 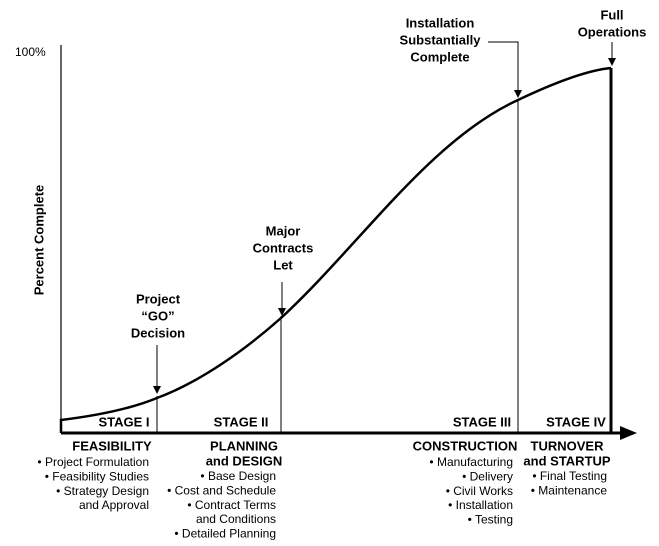 I want to click on annotation: Major, so click(x=283, y=230).